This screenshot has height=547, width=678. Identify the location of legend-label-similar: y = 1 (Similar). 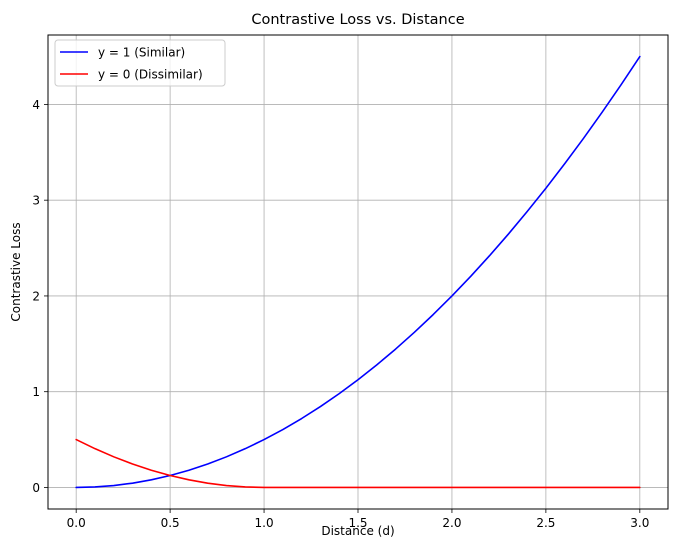
(141, 53).